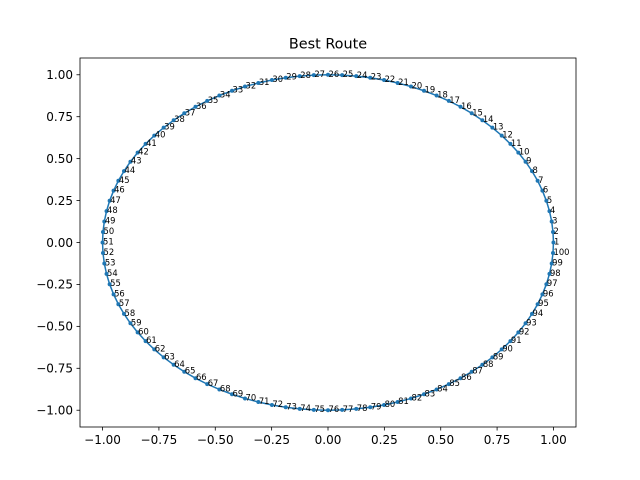  What do you see at coordinates (130, 170) in the screenshot?
I see `route-point-label-44: 44` at bounding box center [130, 170].